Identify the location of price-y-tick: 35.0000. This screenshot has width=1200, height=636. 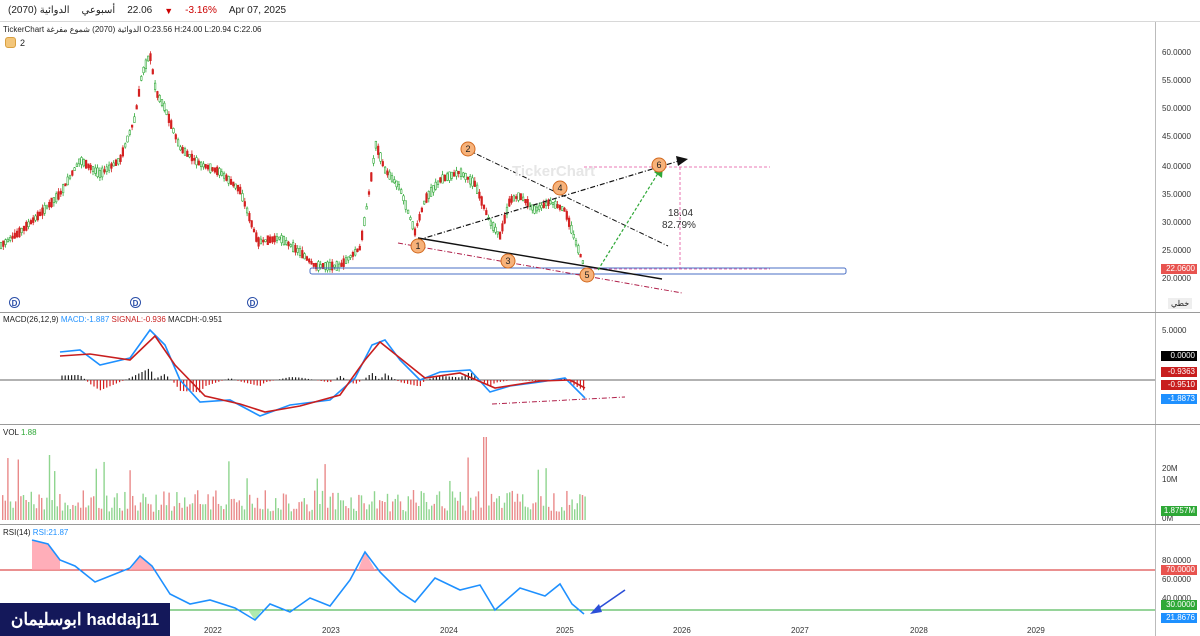
(1176, 194).